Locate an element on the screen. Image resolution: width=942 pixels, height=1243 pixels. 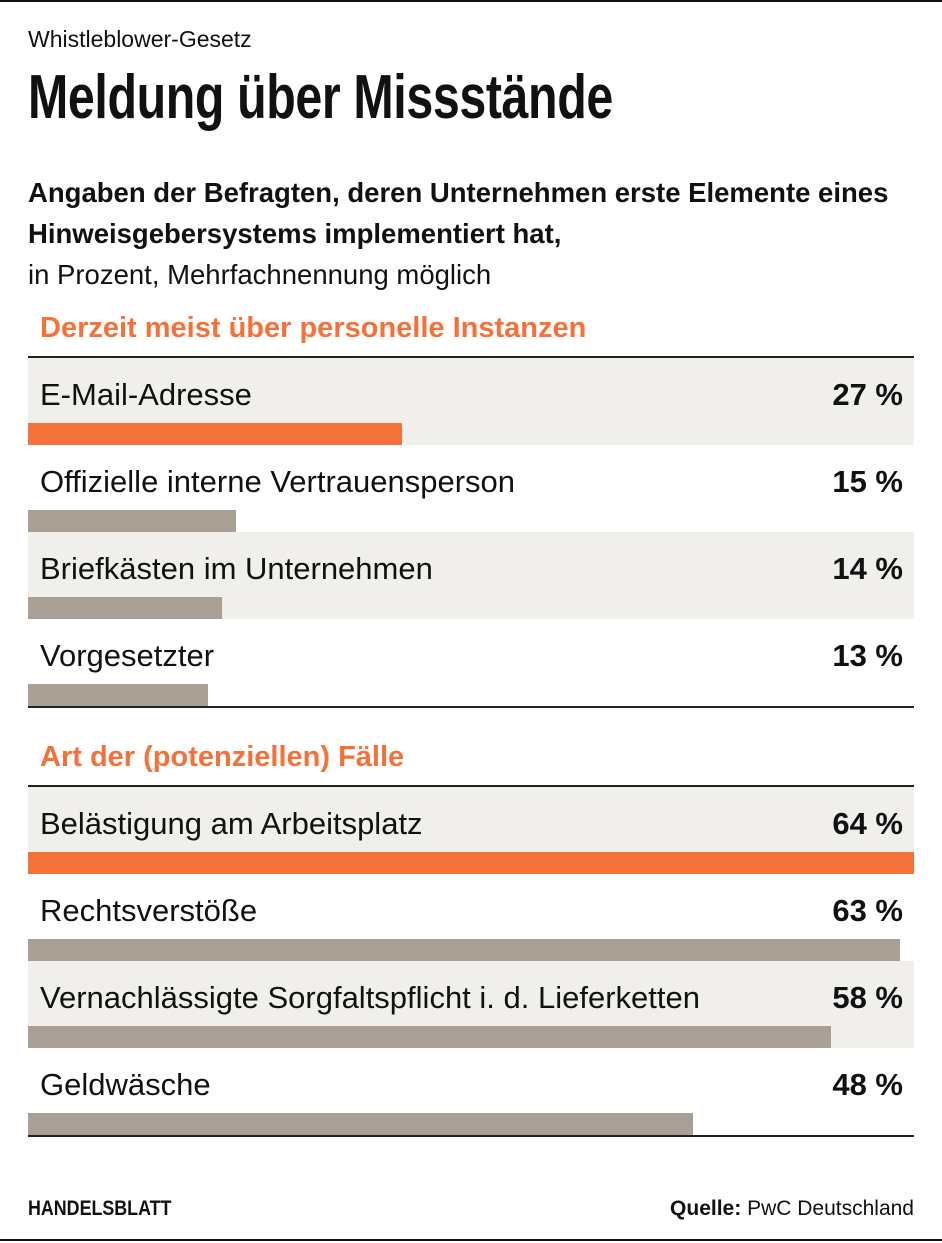
value-label: 63 % is located at coordinates (867, 910).